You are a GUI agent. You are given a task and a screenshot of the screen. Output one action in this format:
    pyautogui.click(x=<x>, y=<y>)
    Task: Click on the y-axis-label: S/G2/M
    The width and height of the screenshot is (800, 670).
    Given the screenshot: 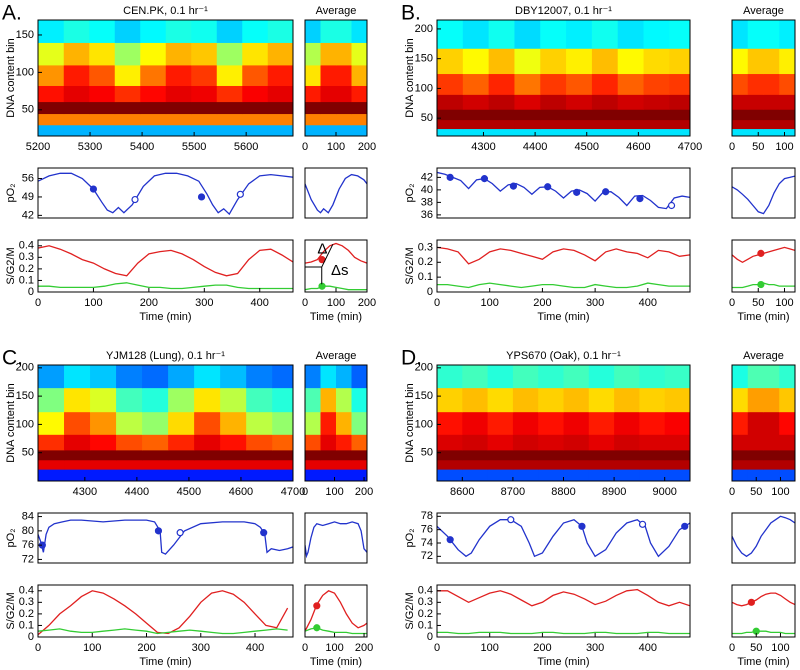 What is the action you would take?
    pyautogui.click(x=410, y=265)
    